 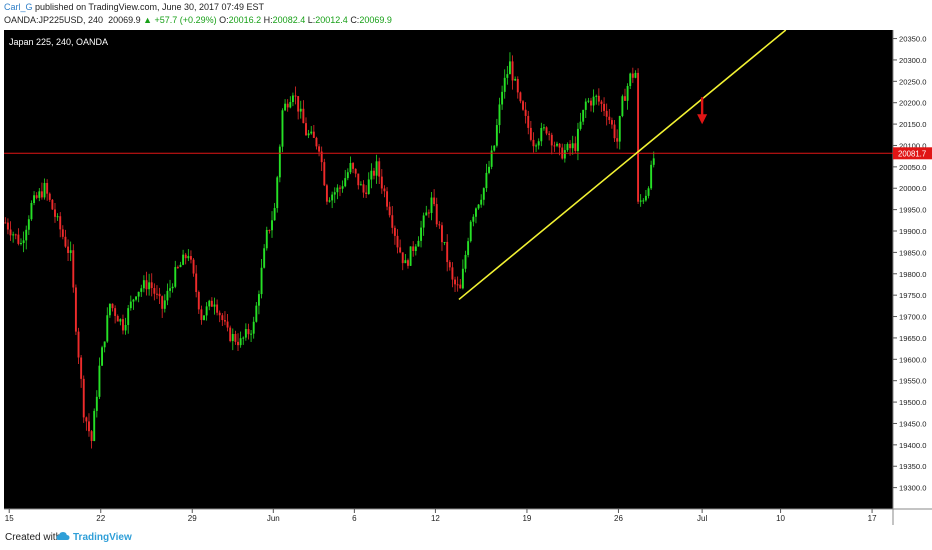 I want to click on time-axis: 15 22 29 Jun 6 12 19 26 Jul 10 17, so click(x=441, y=516).